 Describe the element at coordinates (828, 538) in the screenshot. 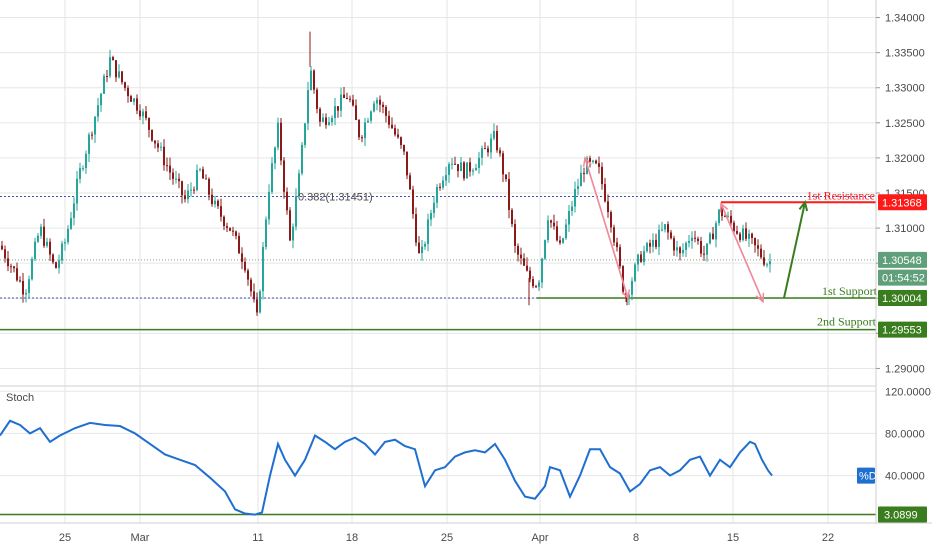

I see `time-tick-label: 22` at that location.